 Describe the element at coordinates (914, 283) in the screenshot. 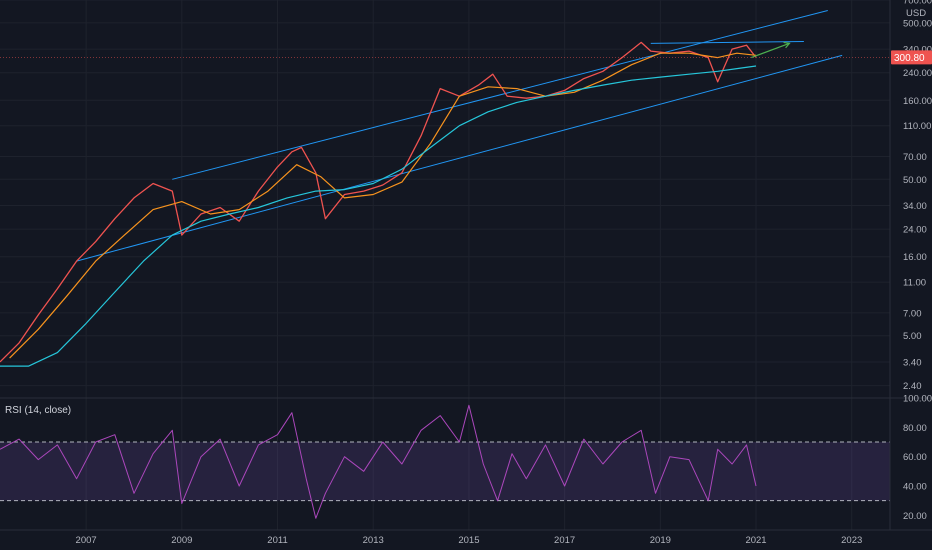

I see `price-tick-label: 11.00` at that location.